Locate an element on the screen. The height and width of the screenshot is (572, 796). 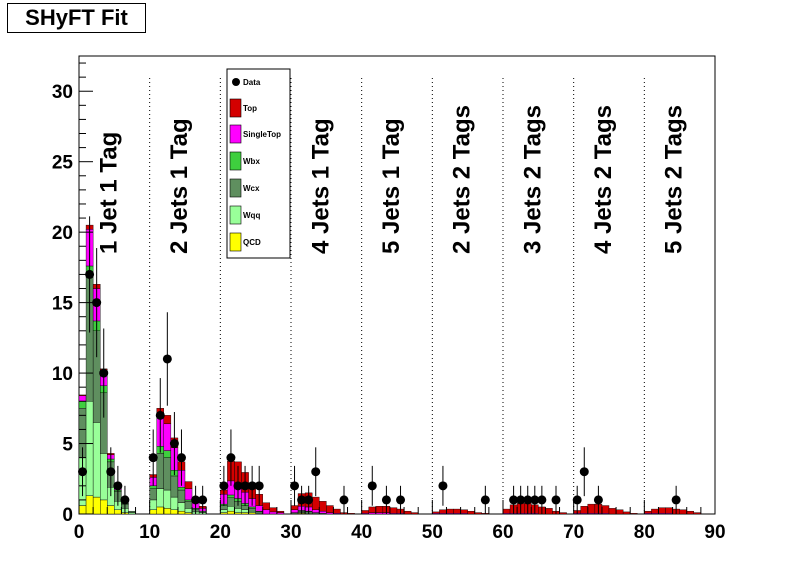
x-tick-label: 0 is located at coordinates (79, 532).